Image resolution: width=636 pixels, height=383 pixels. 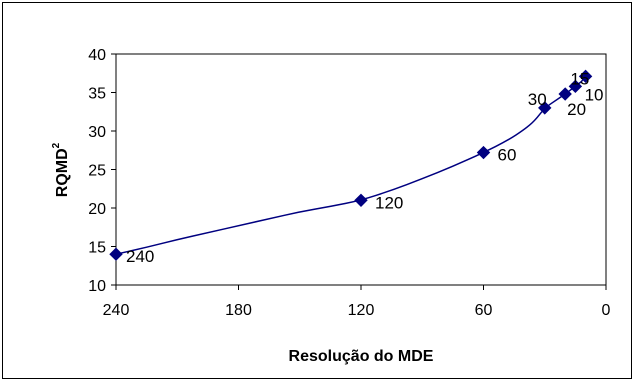 I want to click on y-axis-title-superscript: 2, so click(x=56, y=145).